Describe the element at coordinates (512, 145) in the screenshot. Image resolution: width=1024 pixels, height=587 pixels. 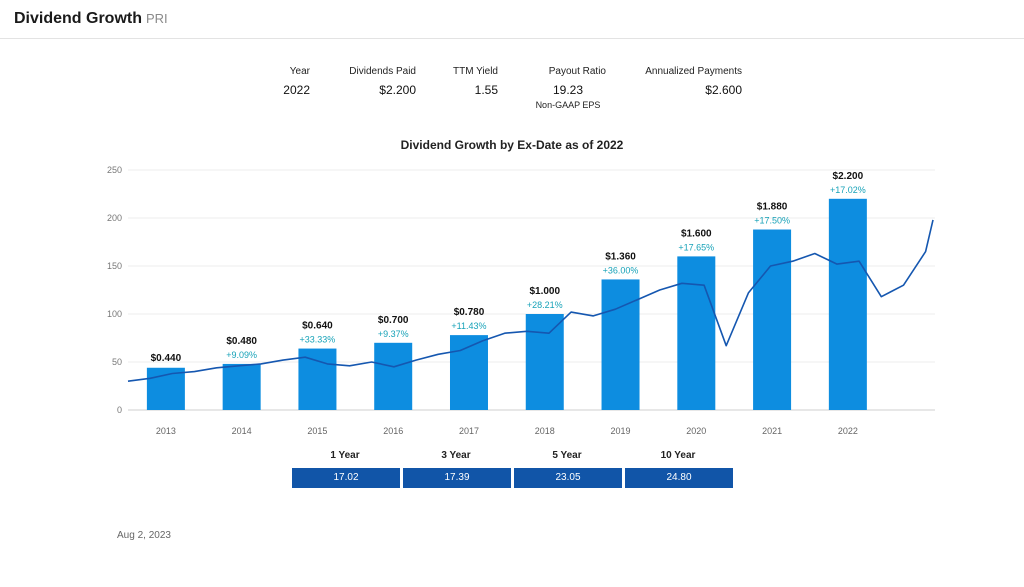
I see `chart-title: Dividend Growth by Ex-Date as of 2022` at that location.